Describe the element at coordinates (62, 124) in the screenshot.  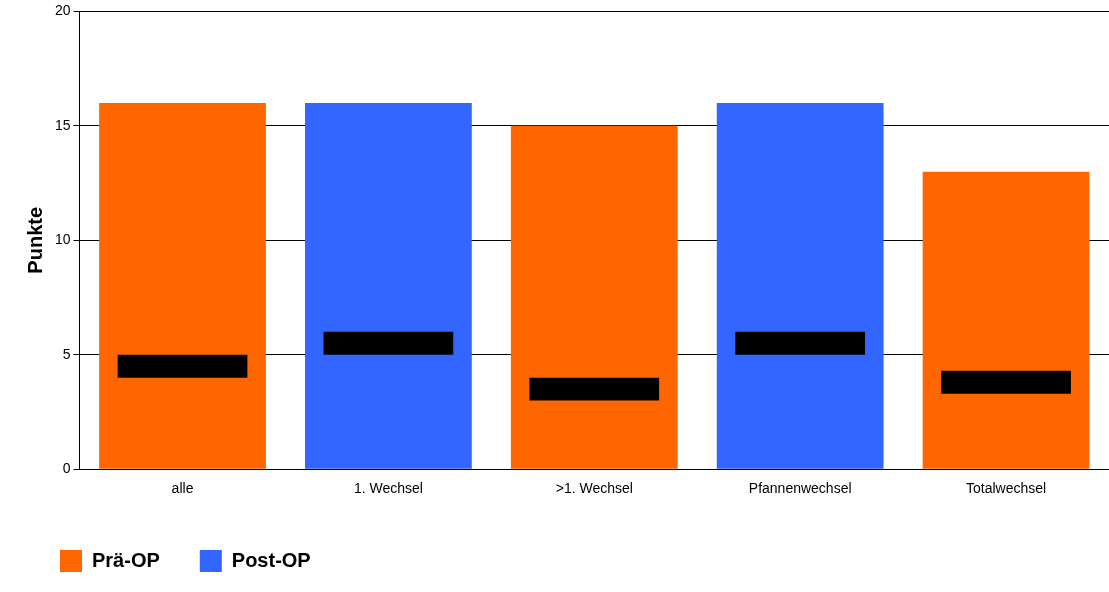
I see `y-tick-label: 15` at that location.